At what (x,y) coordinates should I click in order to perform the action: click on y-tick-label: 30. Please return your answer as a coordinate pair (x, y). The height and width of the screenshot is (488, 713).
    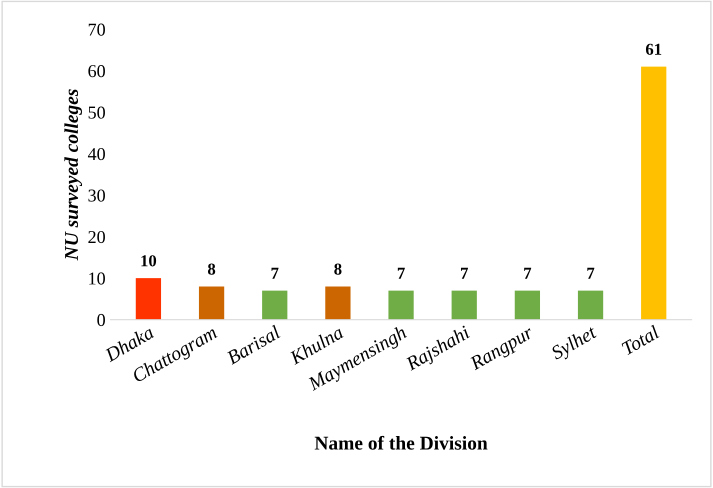
    Looking at the image, I should click on (96, 195).